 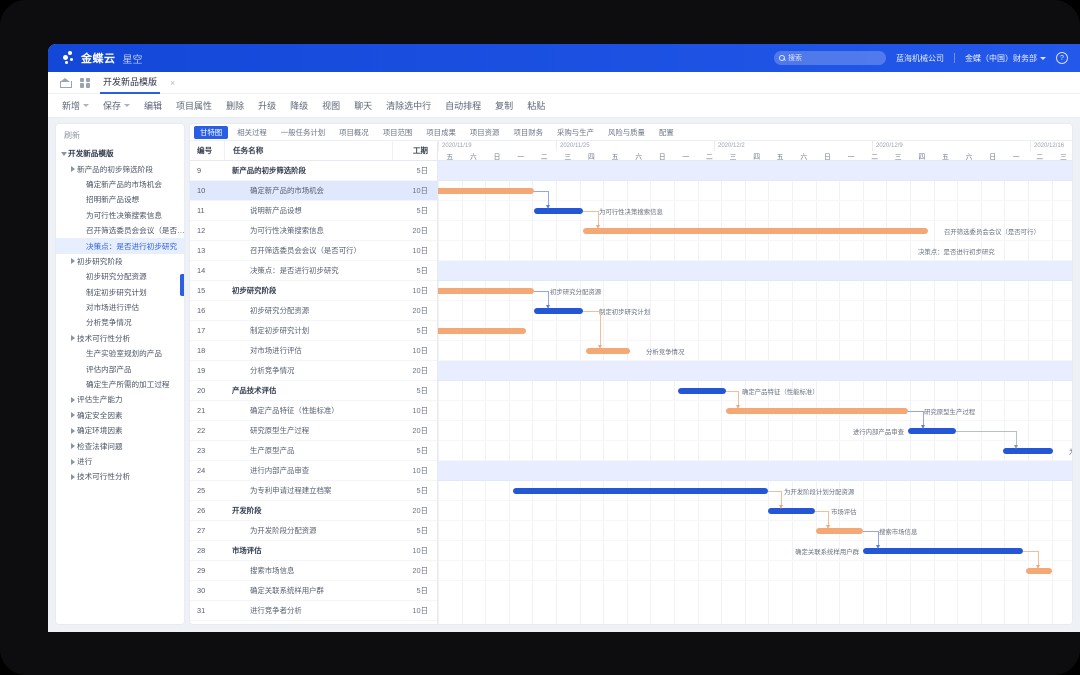 What do you see at coordinates (120, 168) in the screenshot?
I see `tree-node-1: 新产品的初步筛选阶段` at bounding box center [120, 168].